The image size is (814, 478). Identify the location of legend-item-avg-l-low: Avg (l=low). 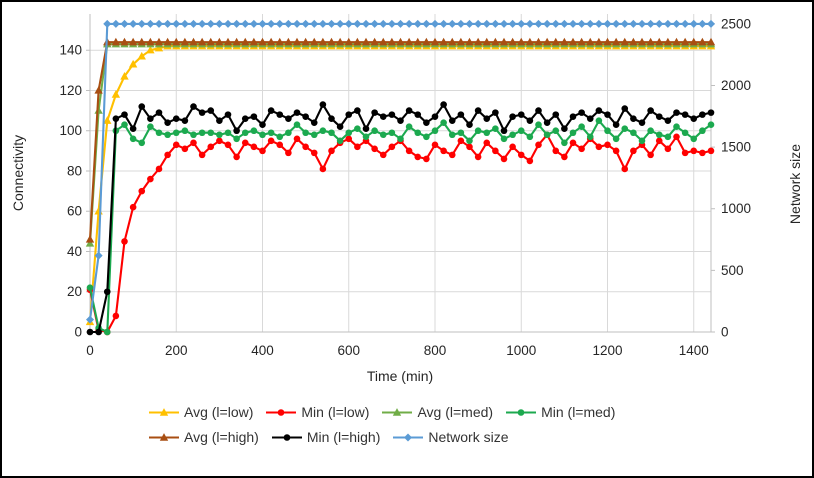
(200, 412).